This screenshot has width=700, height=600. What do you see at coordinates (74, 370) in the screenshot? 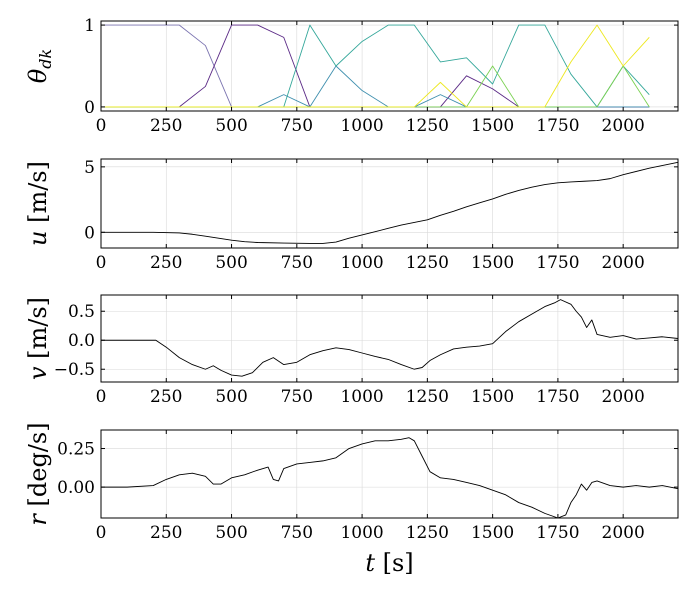
I see `y-tick-label: −0.5` at bounding box center [74, 370].